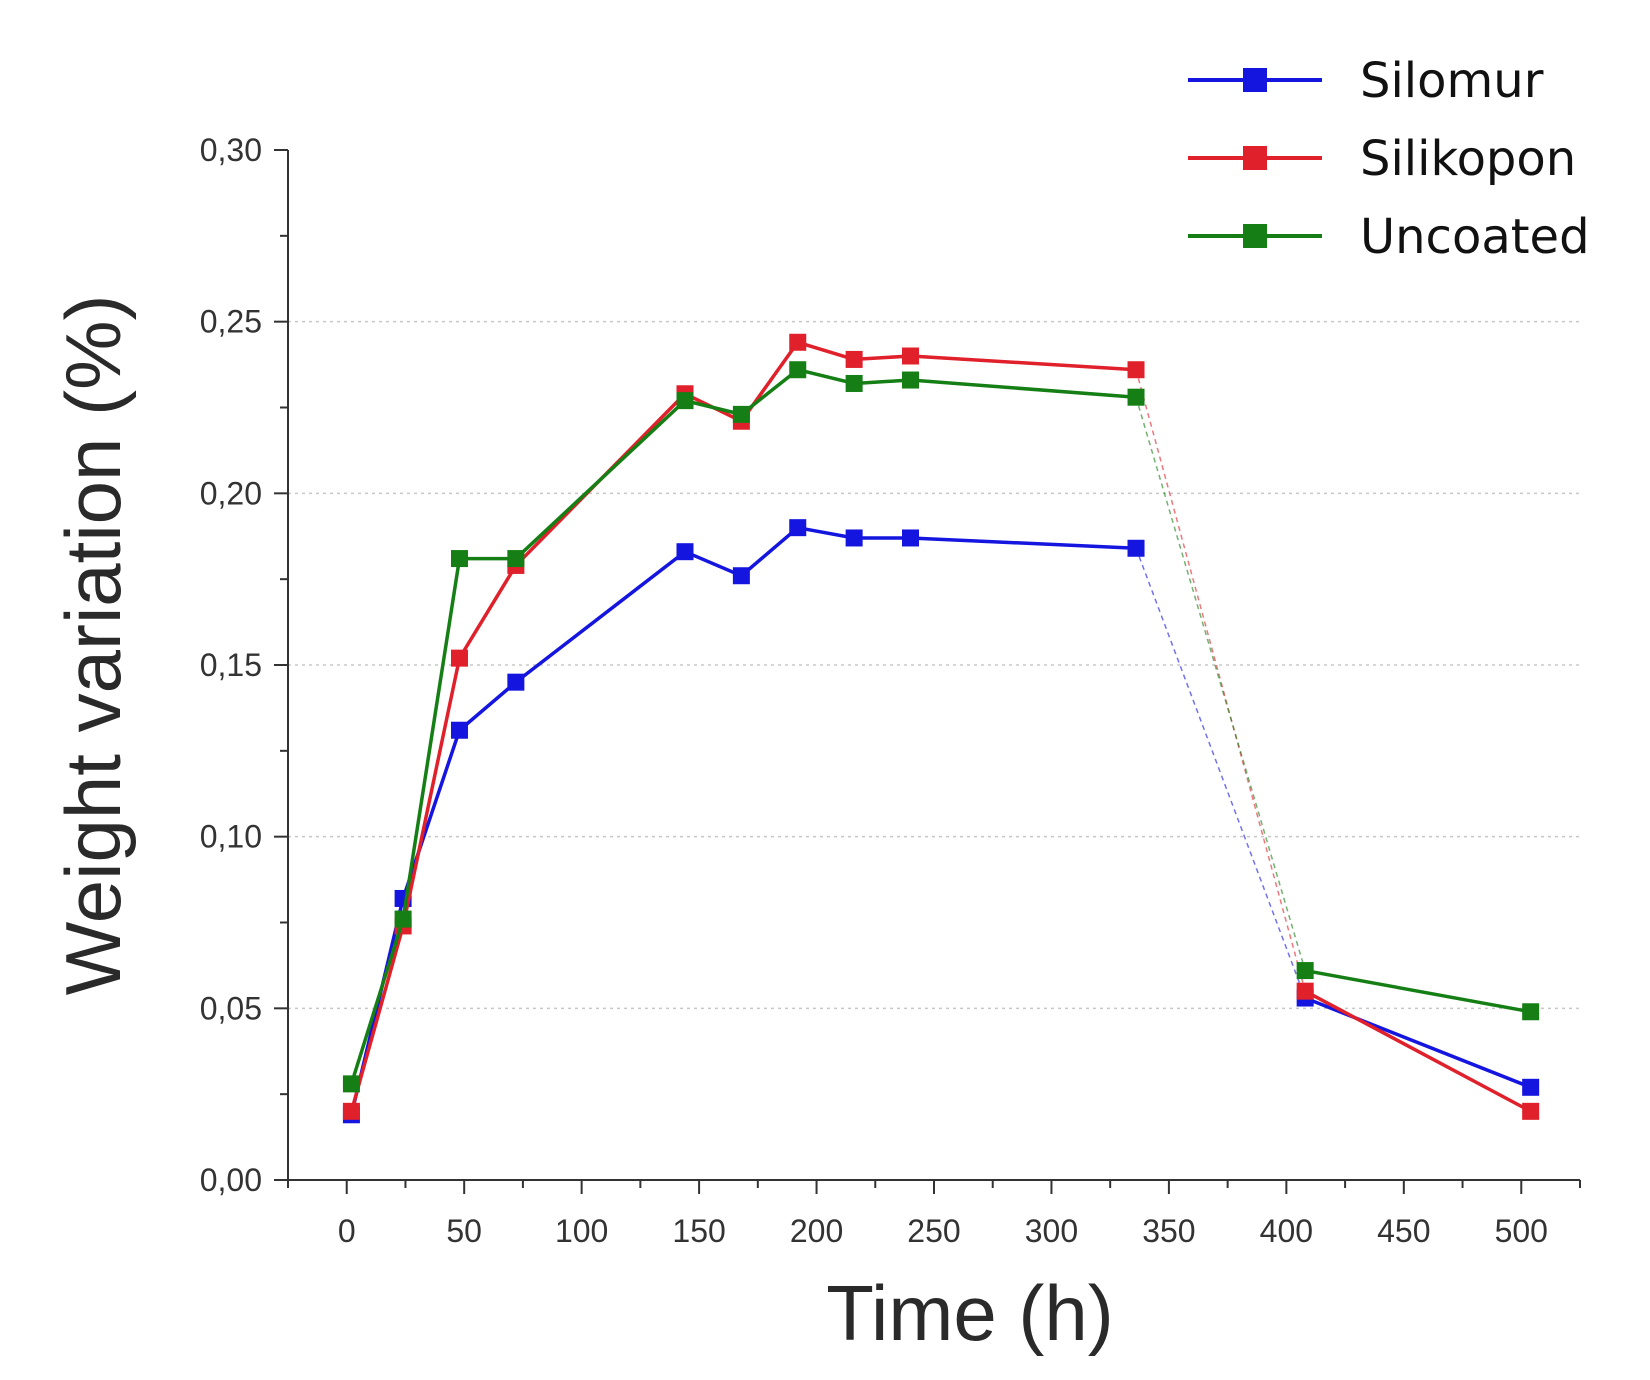 The height and width of the screenshot is (1380, 1650). I want to click on x-tick-label: 150, so click(698, 1231).